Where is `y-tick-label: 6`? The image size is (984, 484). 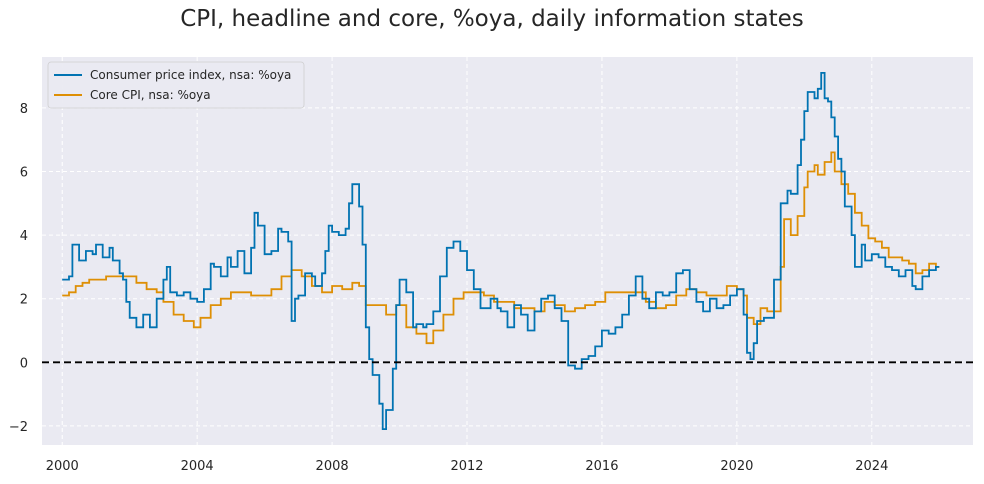 y-tick-label: 6 is located at coordinates (24, 172).